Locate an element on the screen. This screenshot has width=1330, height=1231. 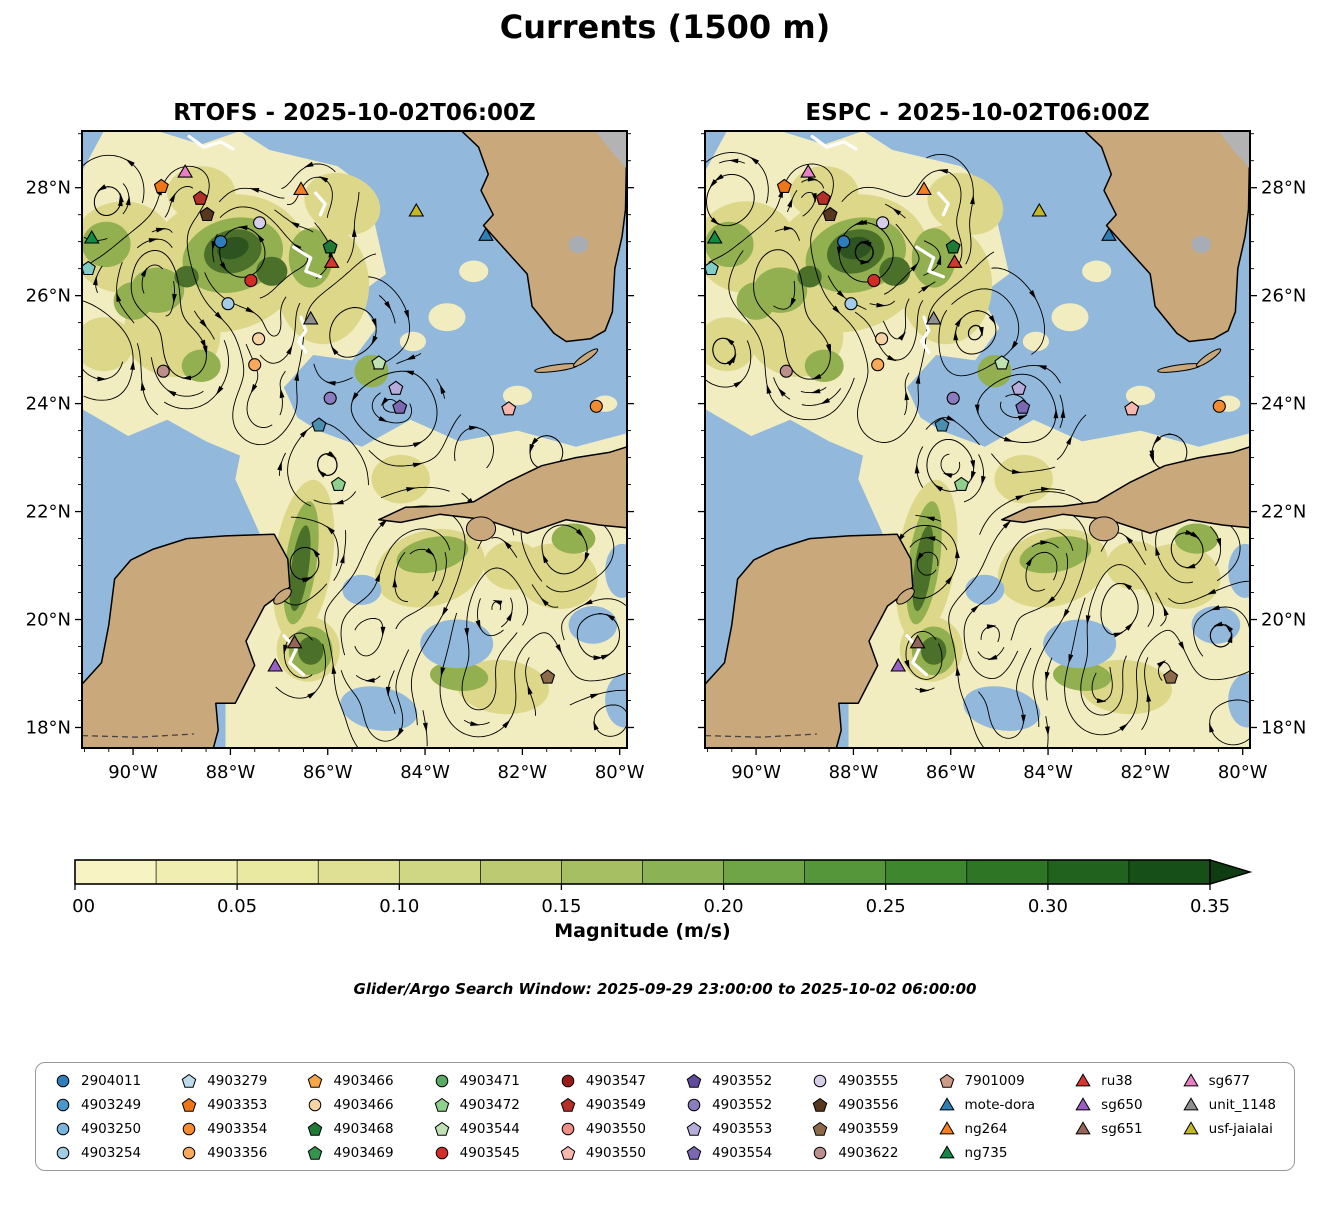
legend-item: 4903544 is located at coordinates (476, 1128).